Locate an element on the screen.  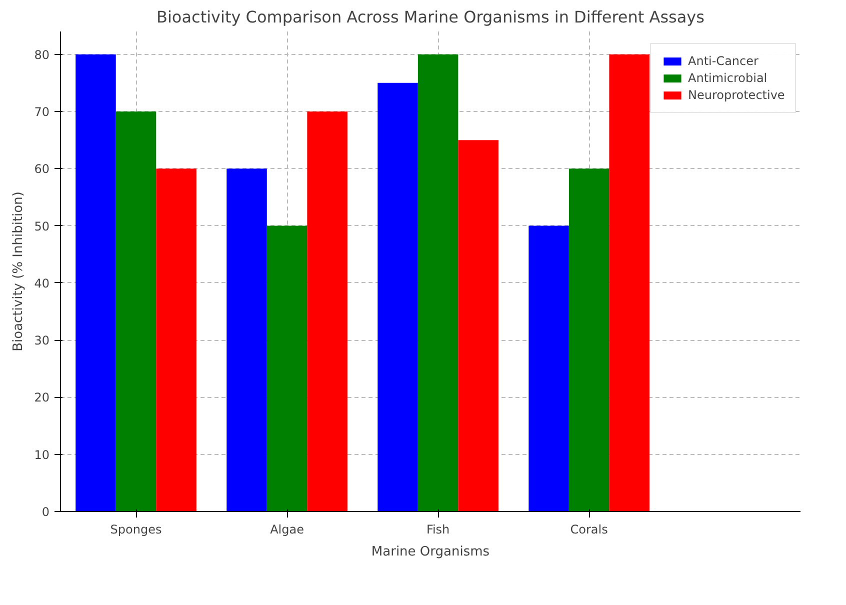
y-tick-label: 30 is located at coordinates (42, 341).